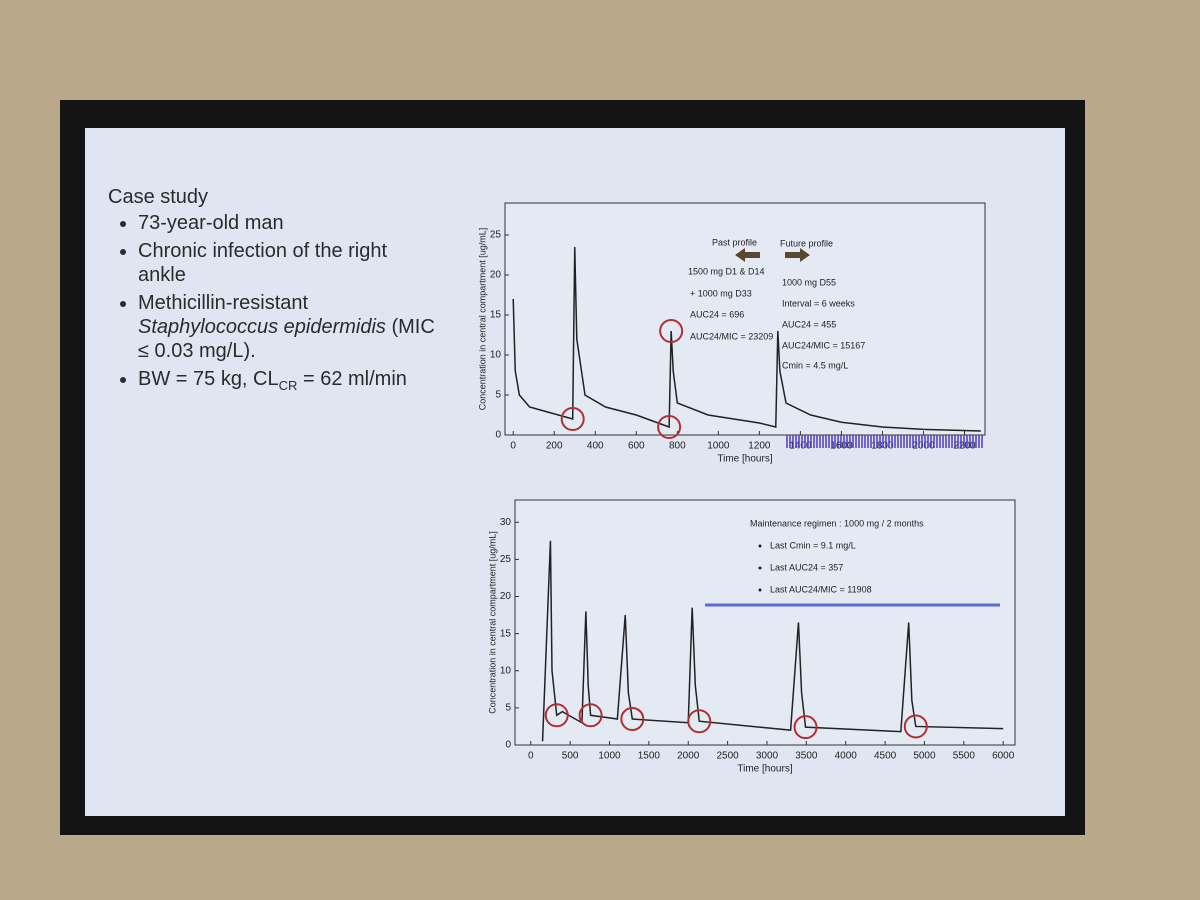 This screenshot has height=900, width=1200. I want to click on bullet-text: Staphylococcus epidermidis, so click(262, 327).